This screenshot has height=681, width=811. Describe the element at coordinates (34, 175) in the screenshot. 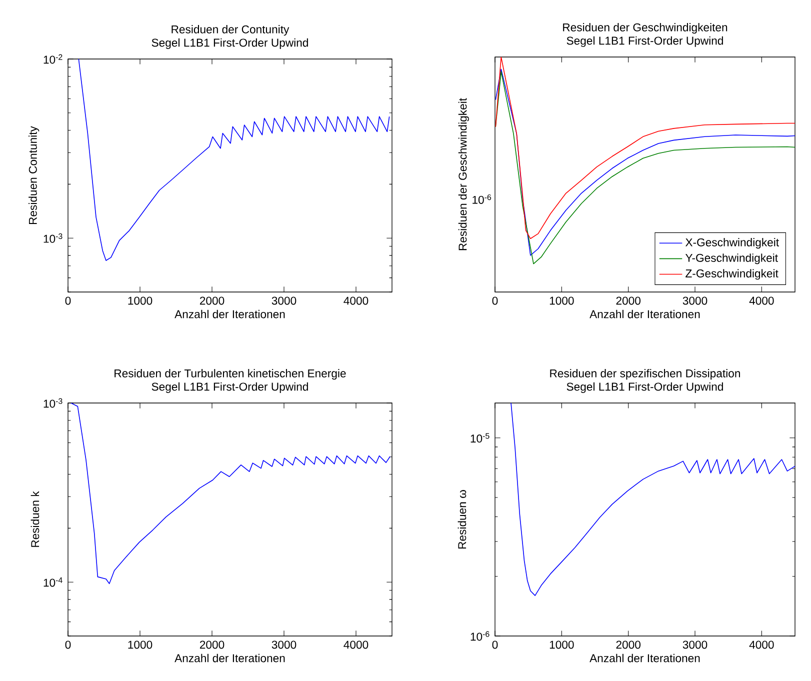

I see `y-axis-title: Residuen Contunity` at that location.